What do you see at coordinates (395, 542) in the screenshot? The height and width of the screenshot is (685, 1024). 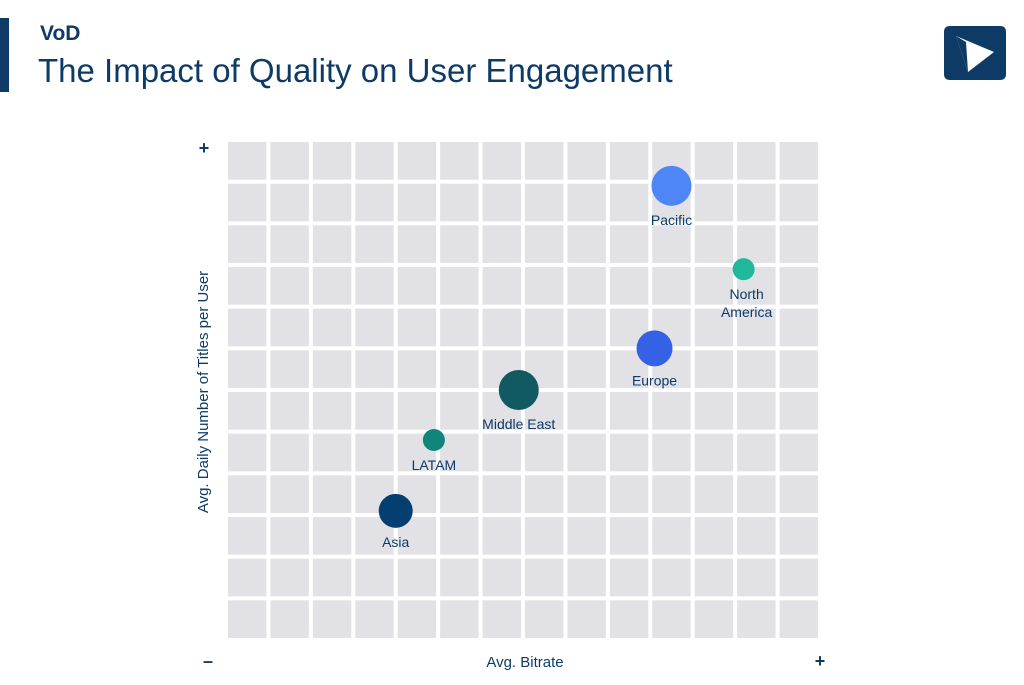 I see `data-label-asia: Asia` at bounding box center [395, 542].